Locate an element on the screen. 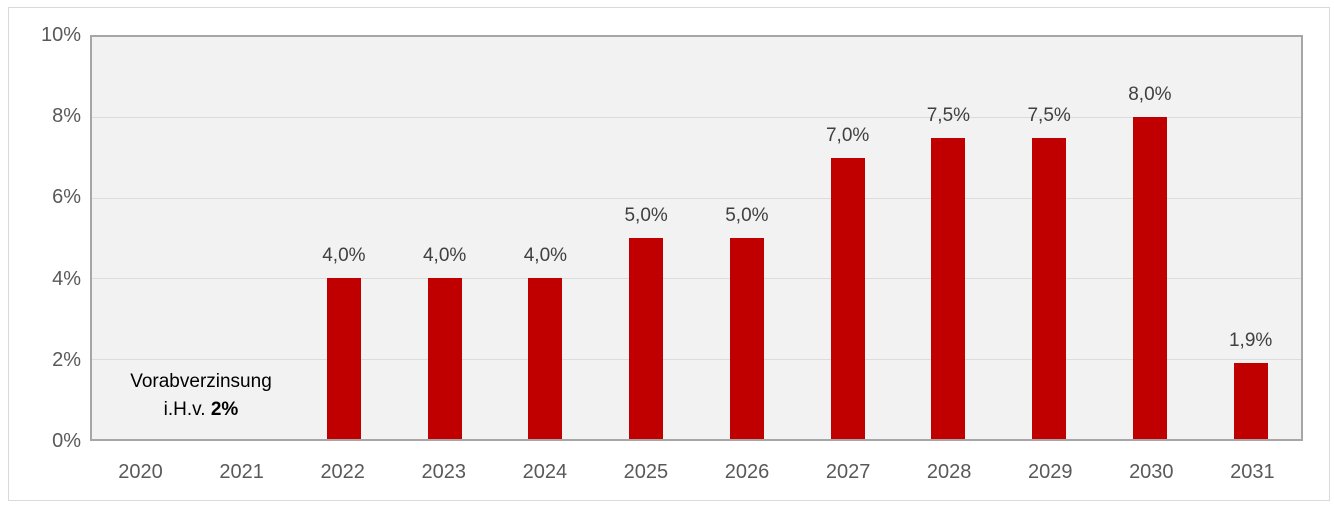 The image size is (1334, 507). x-tick-2025: 2025 is located at coordinates (646, 472).